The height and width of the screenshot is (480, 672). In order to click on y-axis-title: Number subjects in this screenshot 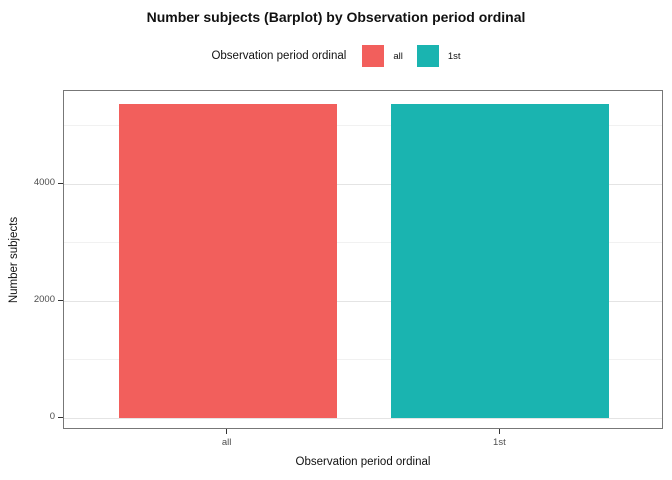, I will do `click(14, 260)`.